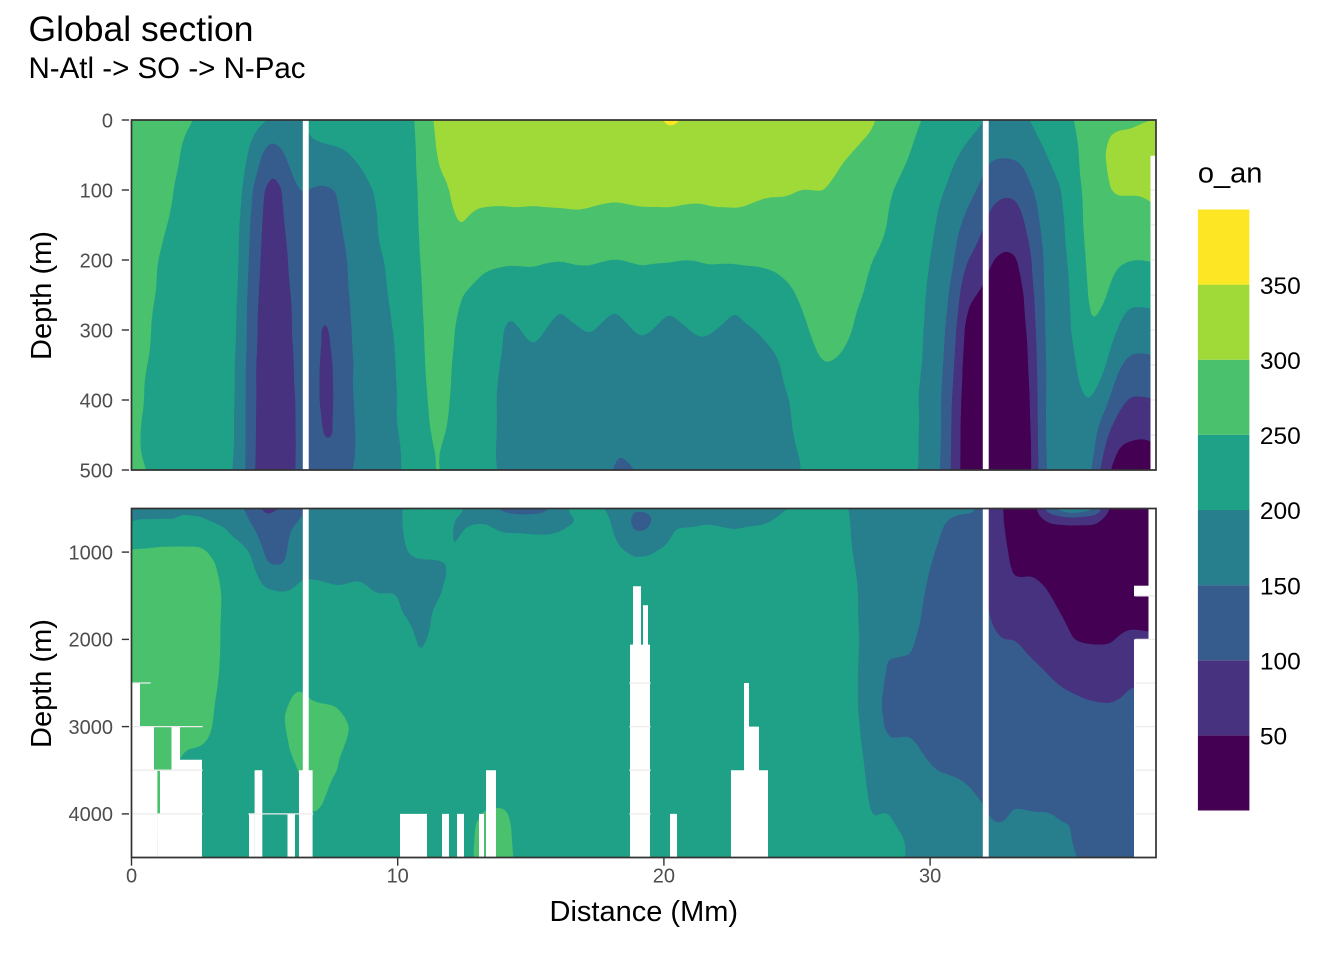 Image resolution: width=1344 pixels, height=960 pixels. I want to click on svg-text: 20, so click(664, 877).